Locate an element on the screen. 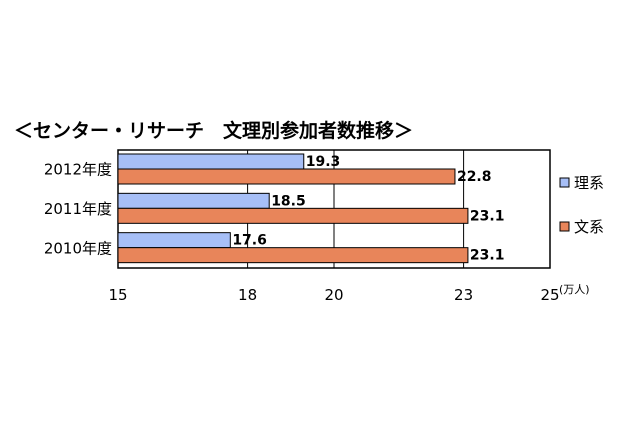 The width and height of the screenshot is (640, 426). x-tick-label: 23 is located at coordinates (463, 295).